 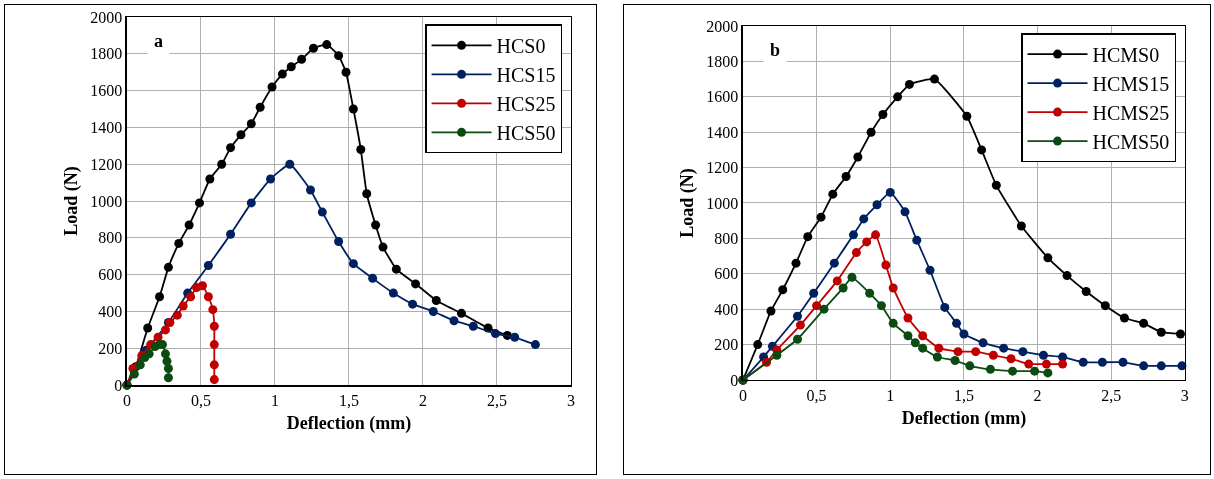 I want to click on x-tick-label: 3, so click(x=1184, y=395).